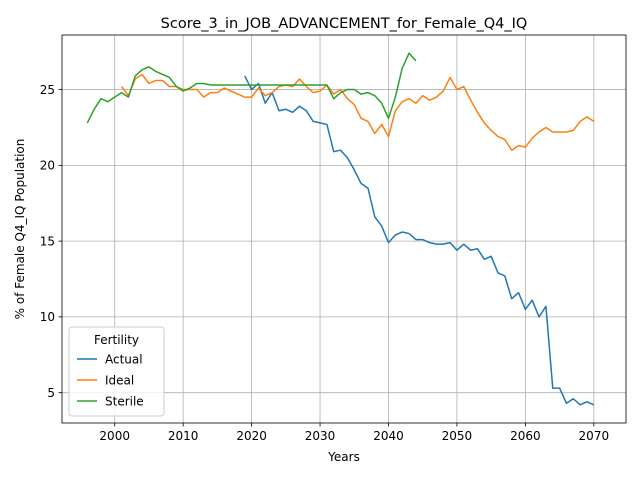  I want to click on y-tick-label: 15, so click(47, 241).